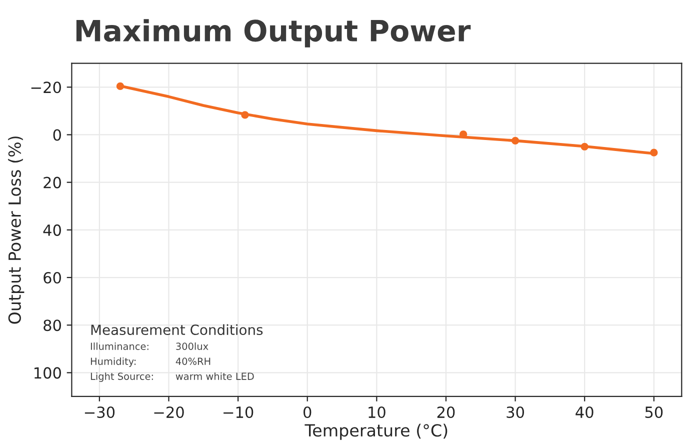 The image size is (683, 443). What do you see at coordinates (376, 432) in the screenshot?
I see `x-axis-title: Temperature (°C)` at bounding box center [376, 432].